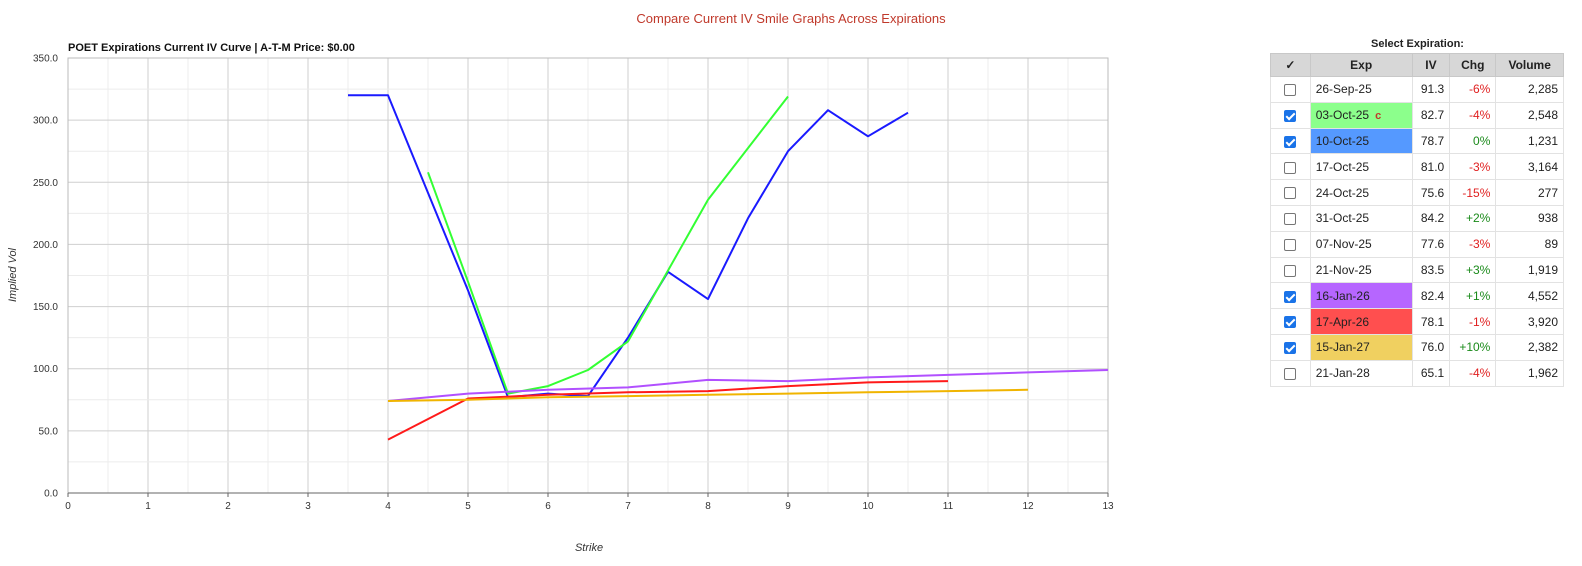 This screenshot has height=566, width=1582. I want to click on x-tick-label: 8, so click(708, 506).